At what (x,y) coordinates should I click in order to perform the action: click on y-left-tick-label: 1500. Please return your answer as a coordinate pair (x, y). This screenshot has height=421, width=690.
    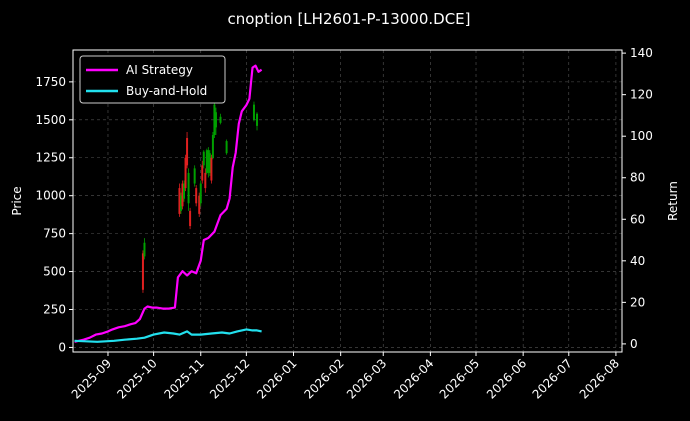
    Looking at the image, I should click on (50, 120).